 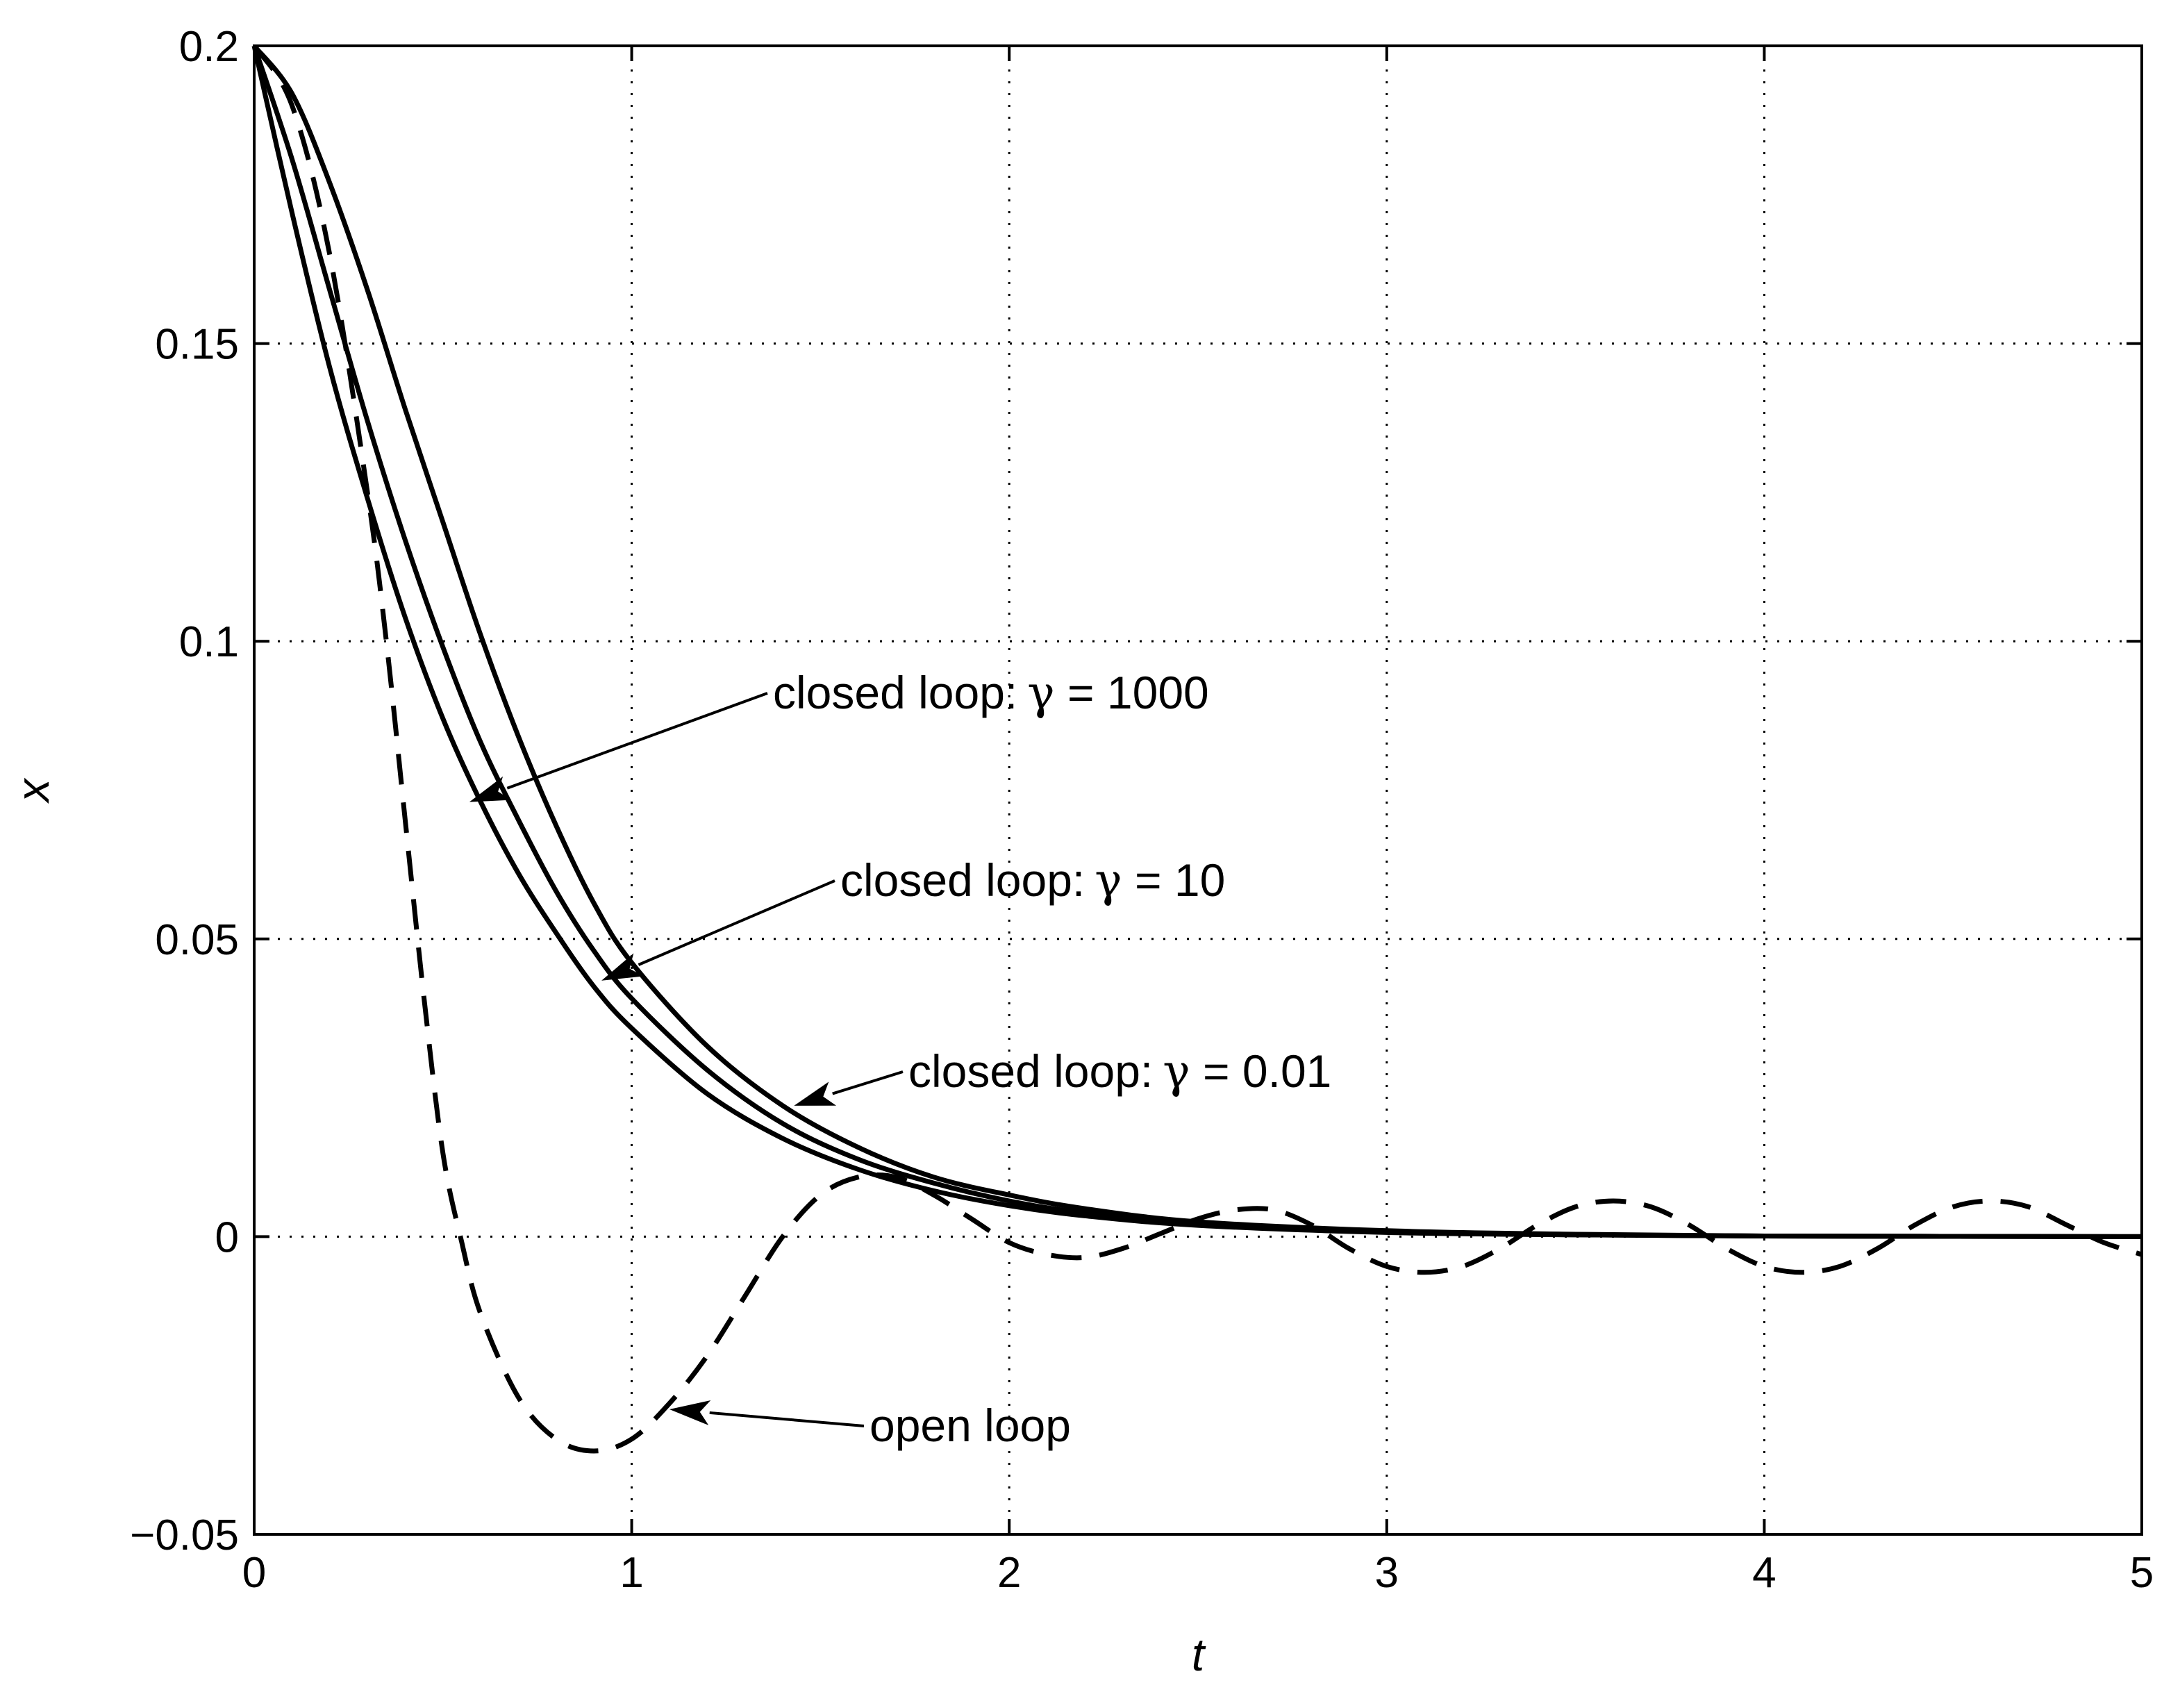 What do you see at coordinates (1032, 880) in the screenshot?
I see `annot-gamma-10-label: closed loop: γ = 10` at bounding box center [1032, 880].